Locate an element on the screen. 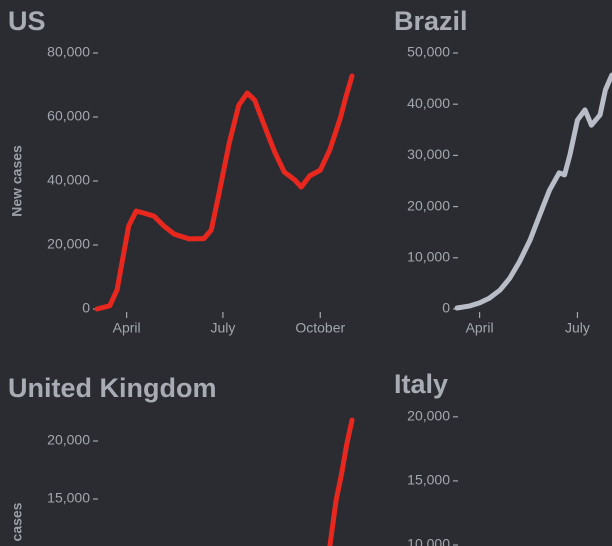 The width and height of the screenshot is (612, 546). y-tick-label: 80,000 is located at coordinates (68, 52).